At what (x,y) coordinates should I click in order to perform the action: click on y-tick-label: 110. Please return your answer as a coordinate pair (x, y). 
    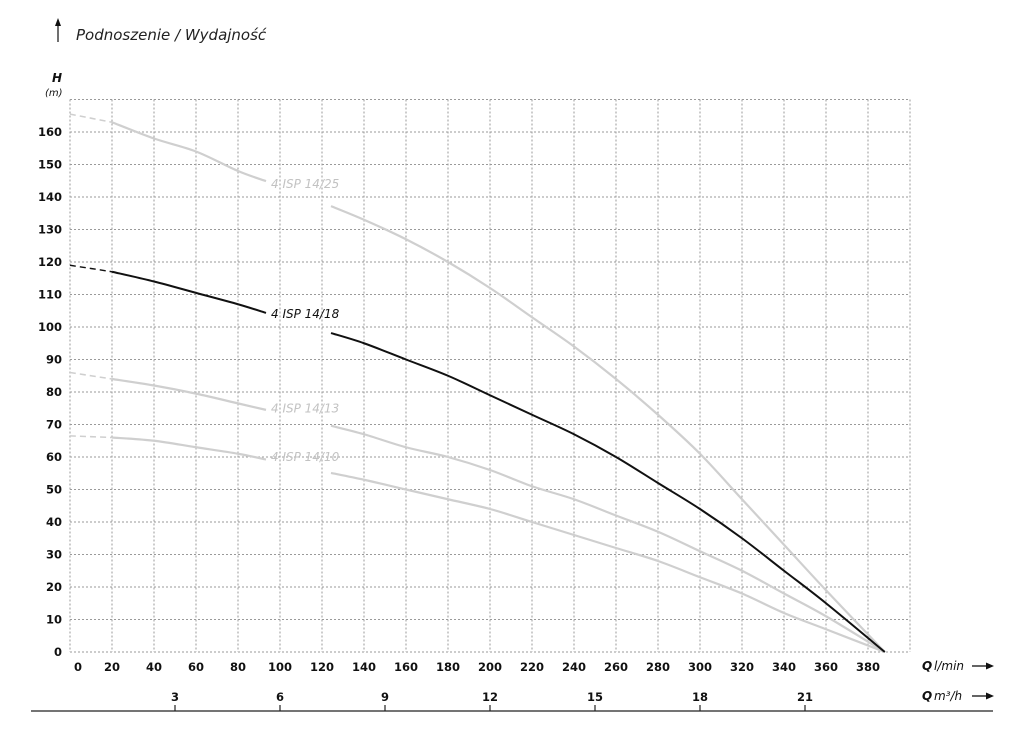
    Looking at the image, I should click on (50, 295).